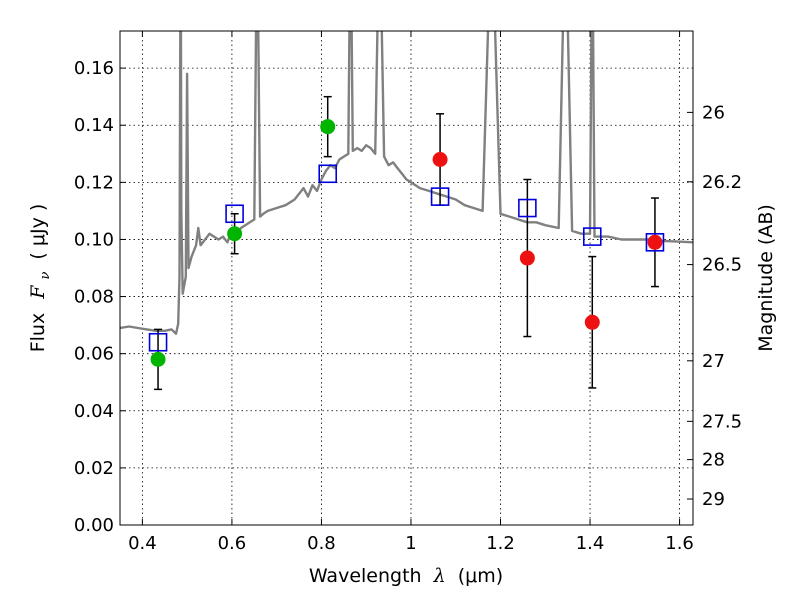 The height and width of the screenshot is (600, 800). What do you see at coordinates (38, 232) in the screenshot?
I see `y-axis-label-unit: ( μJy )` at bounding box center [38, 232].